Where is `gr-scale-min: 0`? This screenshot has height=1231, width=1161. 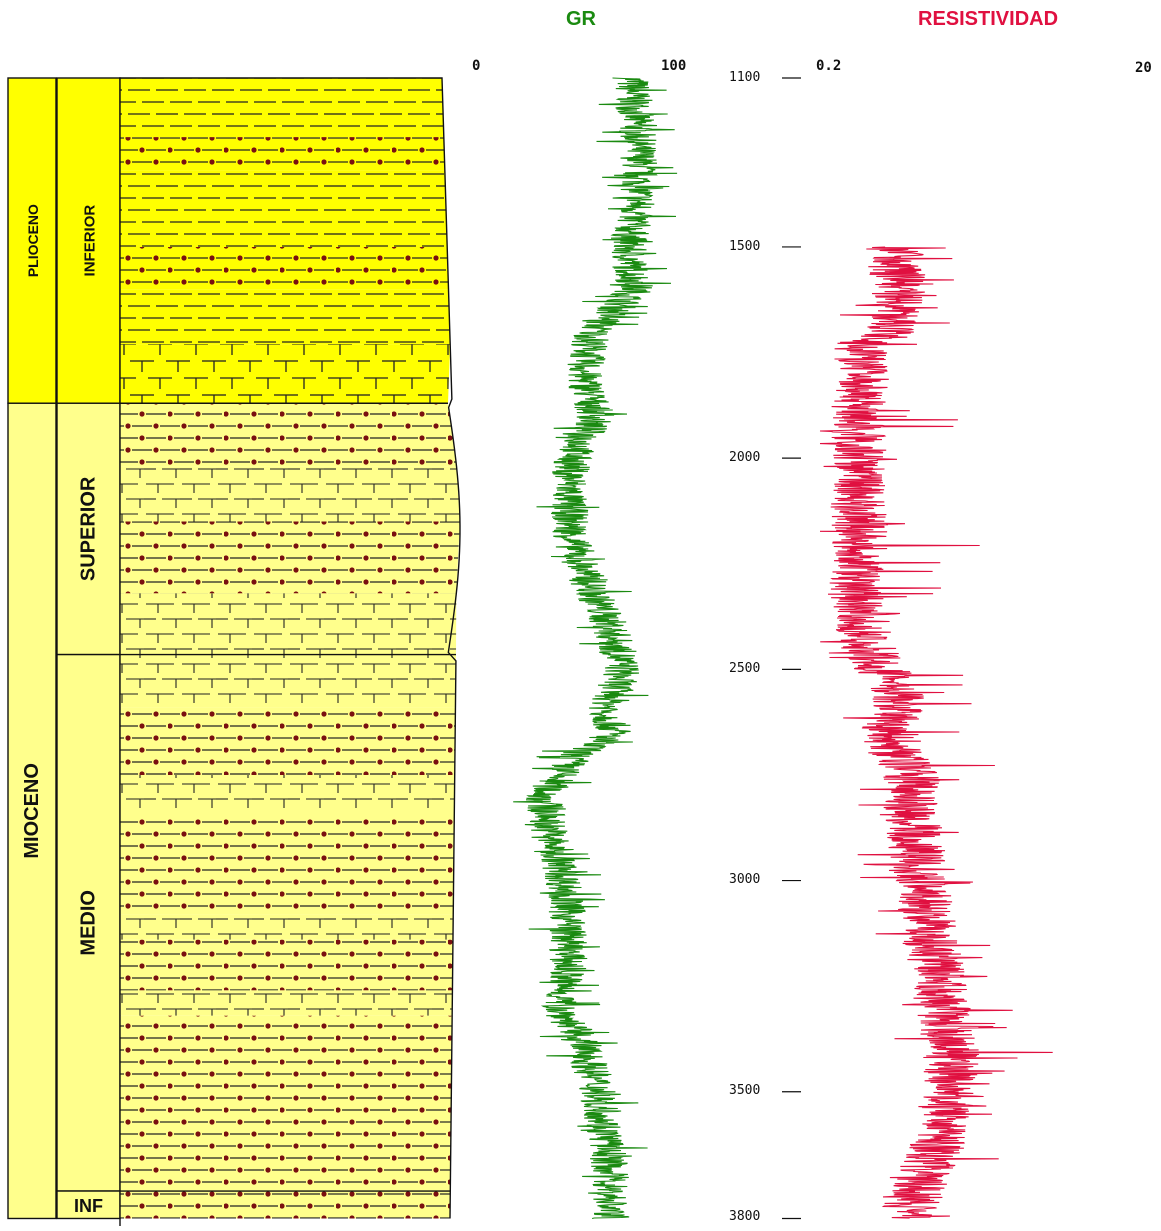 gr-scale-min: 0 is located at coordinates (476, 66).